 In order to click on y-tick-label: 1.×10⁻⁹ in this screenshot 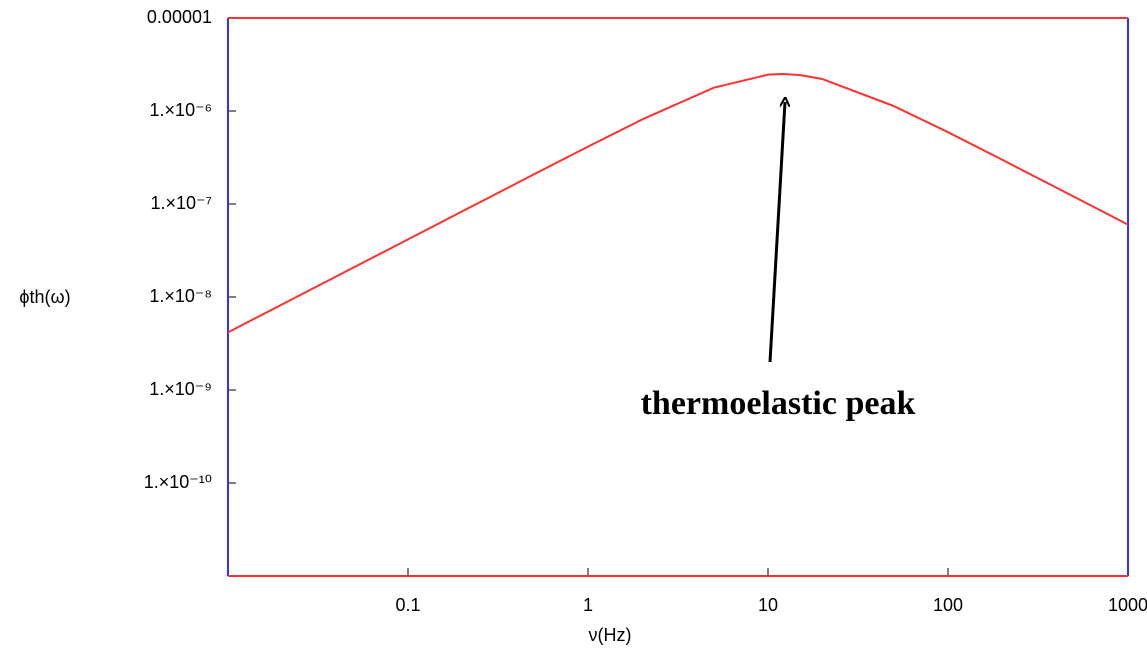, I will do `click(180, 389)`.